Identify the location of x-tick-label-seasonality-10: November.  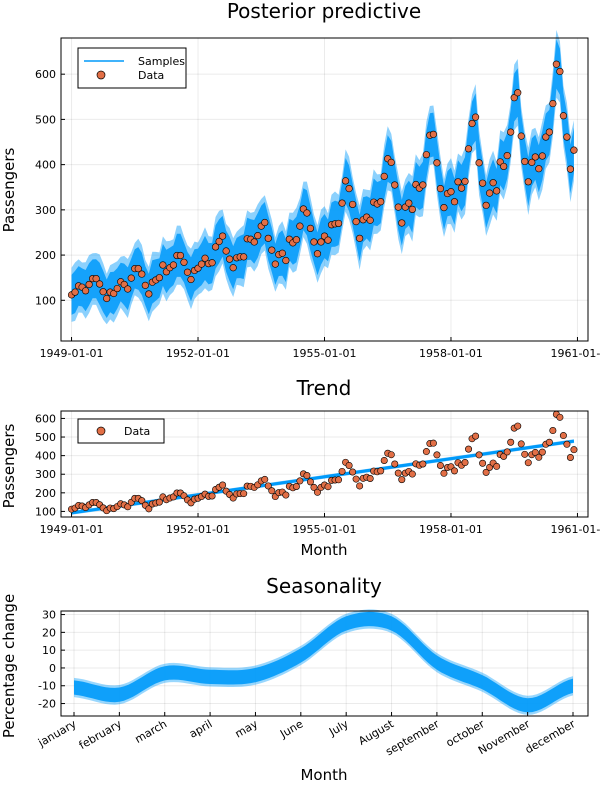
(504, 737).